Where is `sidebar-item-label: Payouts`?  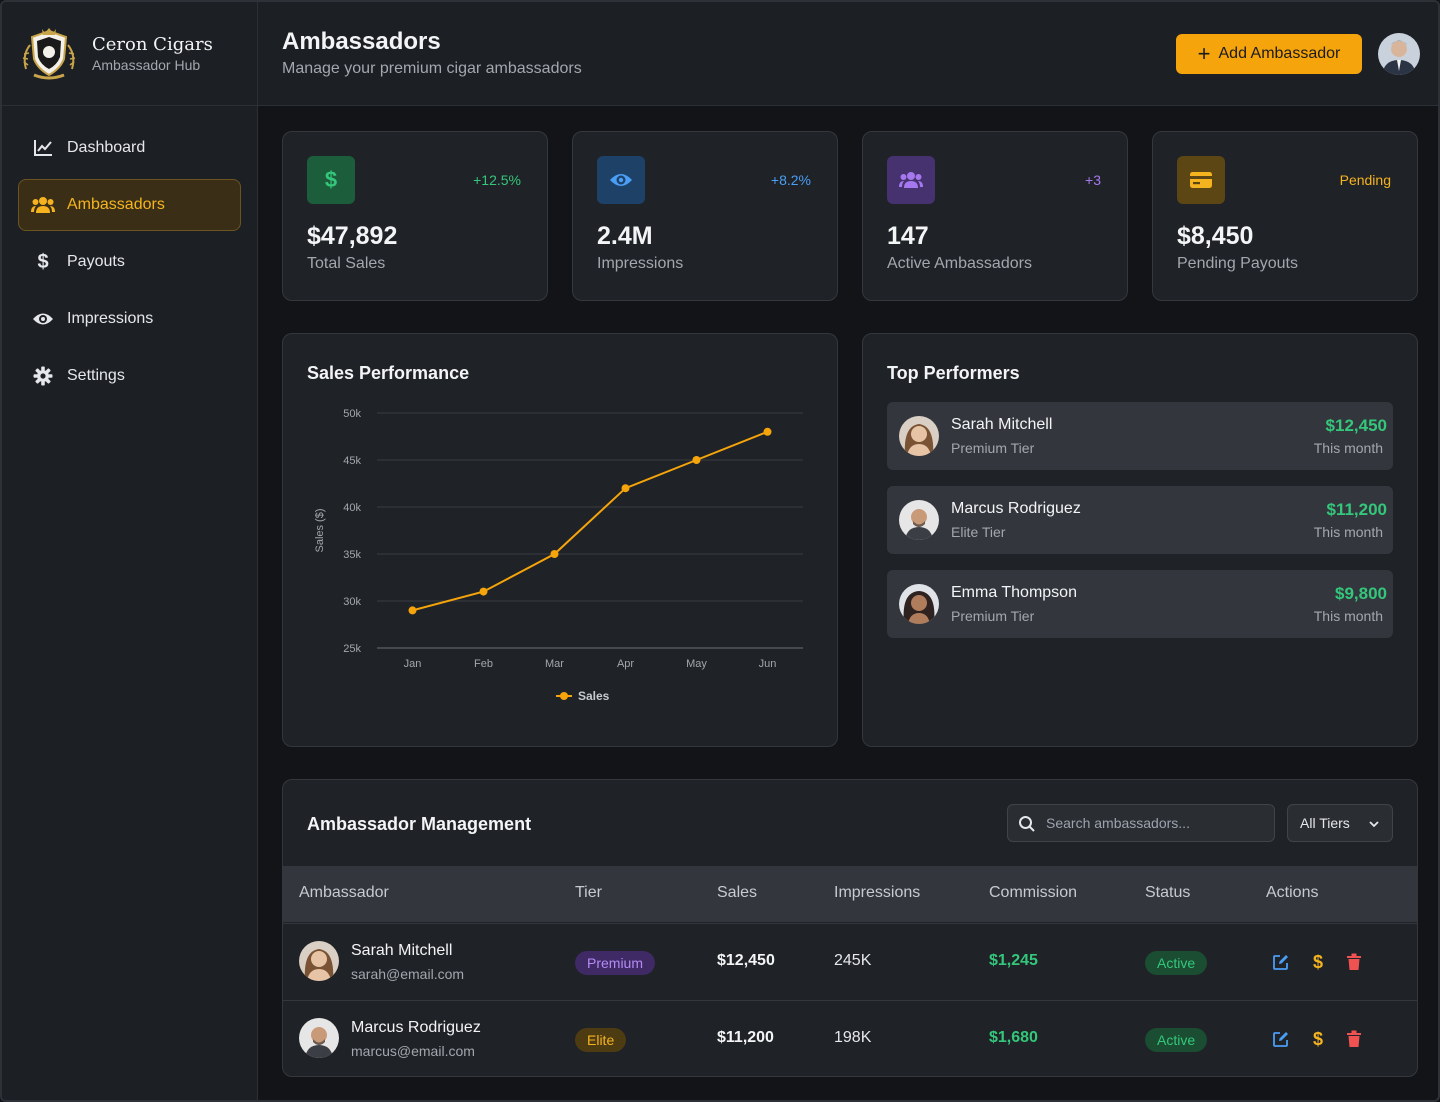 sidebar-item-label: Payouts is located at coordinates (96, 261).